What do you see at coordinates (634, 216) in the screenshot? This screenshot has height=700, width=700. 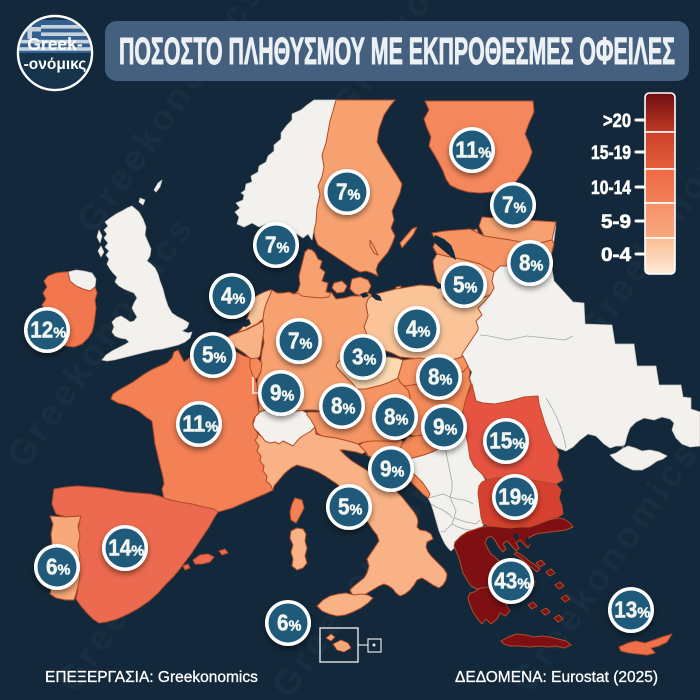 I see `svg-text: Greekonomics` at bounding box center [634, 216].